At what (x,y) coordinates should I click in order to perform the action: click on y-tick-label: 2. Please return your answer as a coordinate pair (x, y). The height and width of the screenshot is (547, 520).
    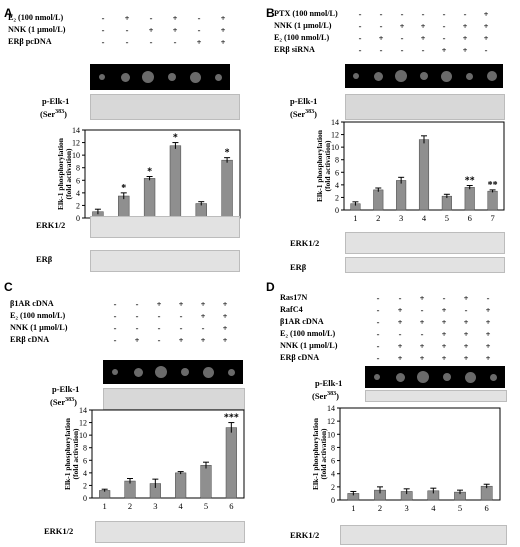
    Looking at the image, I should click on (78, 205).